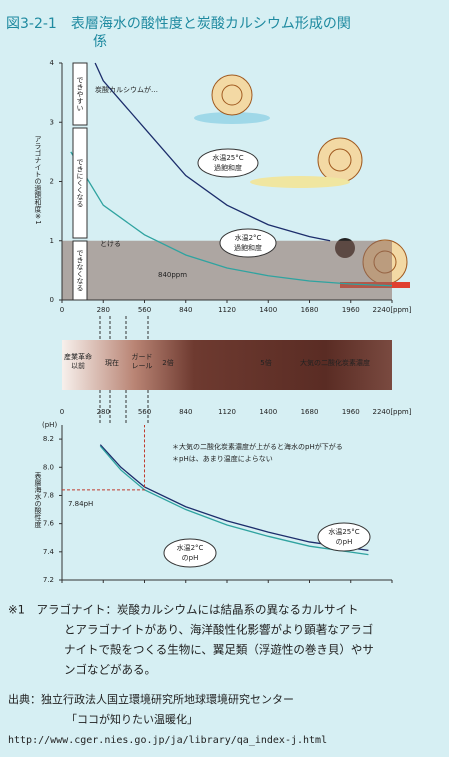 This screenshot has height=757, width=449. Describe the element at coordinates (38, 500) in the screenshot. I see `y-axis-label: 表層海水の酸性度` at that location.